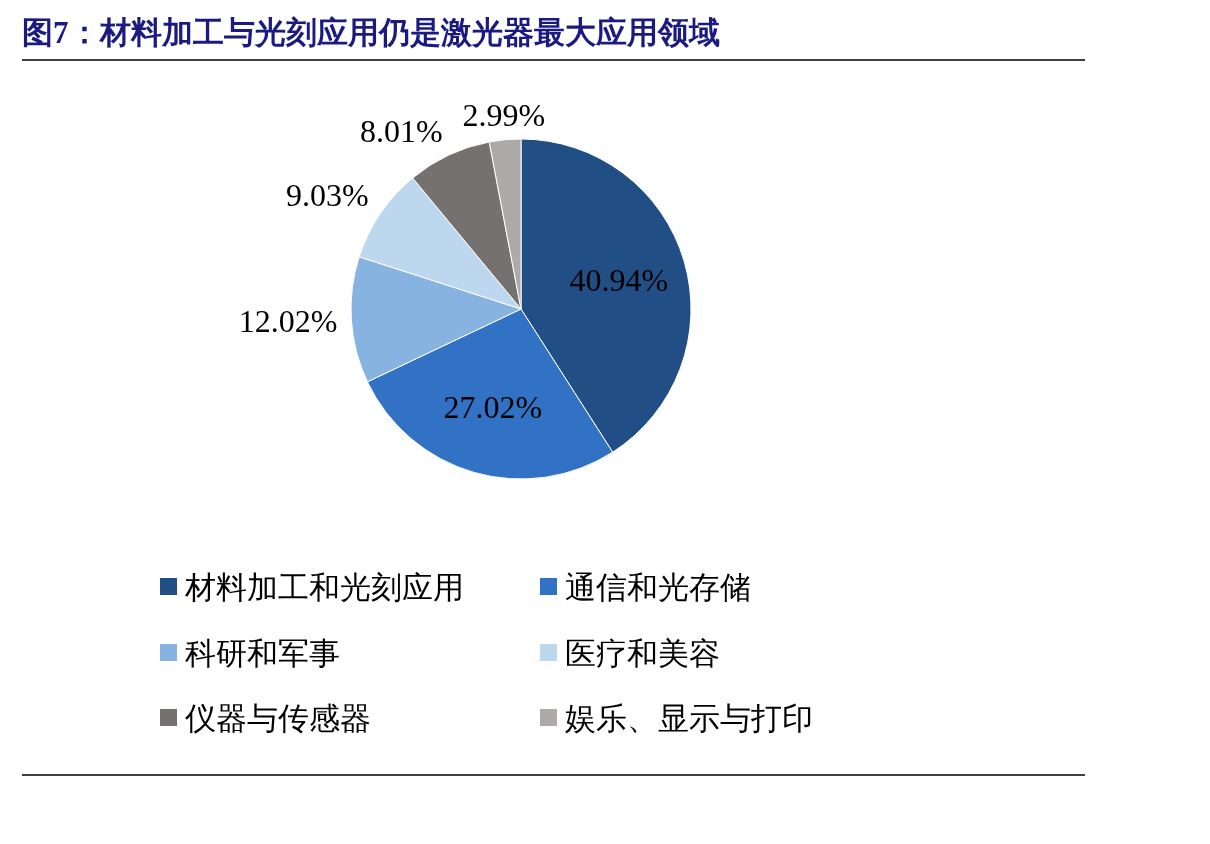 This screenshot has width=1210, height=844. I want to click on legend-label: 通信和光存储, so click(658, 587).